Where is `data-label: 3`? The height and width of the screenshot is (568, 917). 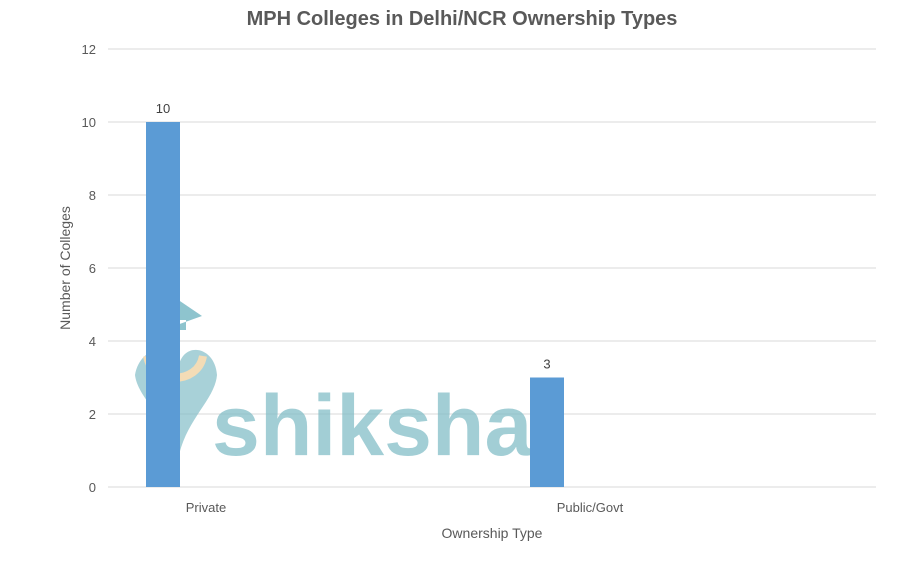
data-label: 3 is located at coordinates (546, 364).